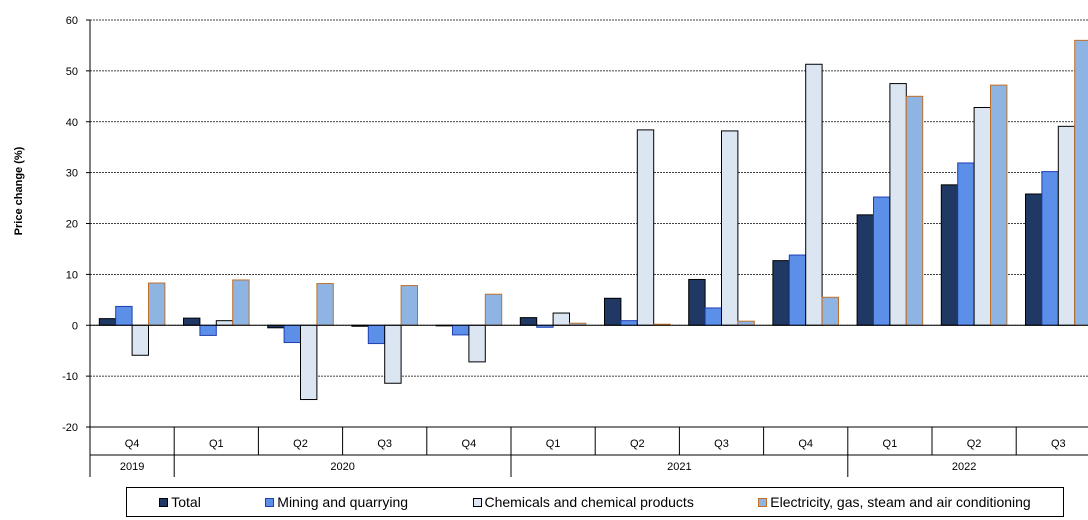 The height and width of the screenshot is (520, 1088). What do you see at coordinates (132, 467) in the screenshot?
I see `x-year-label: 2019` at bounding box center [132, 467].